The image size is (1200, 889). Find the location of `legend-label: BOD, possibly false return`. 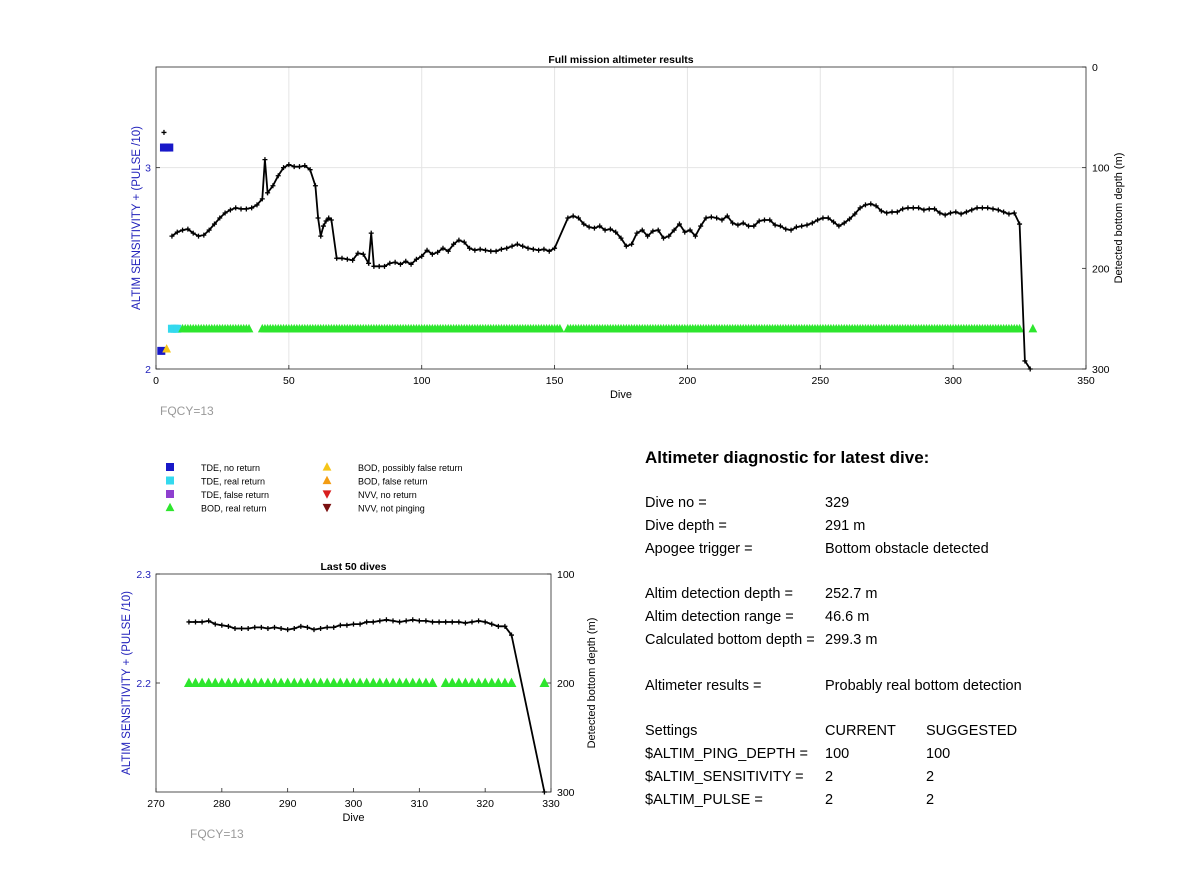

legend-label: BOD, possibly false return is located at coordinates (410, 468).